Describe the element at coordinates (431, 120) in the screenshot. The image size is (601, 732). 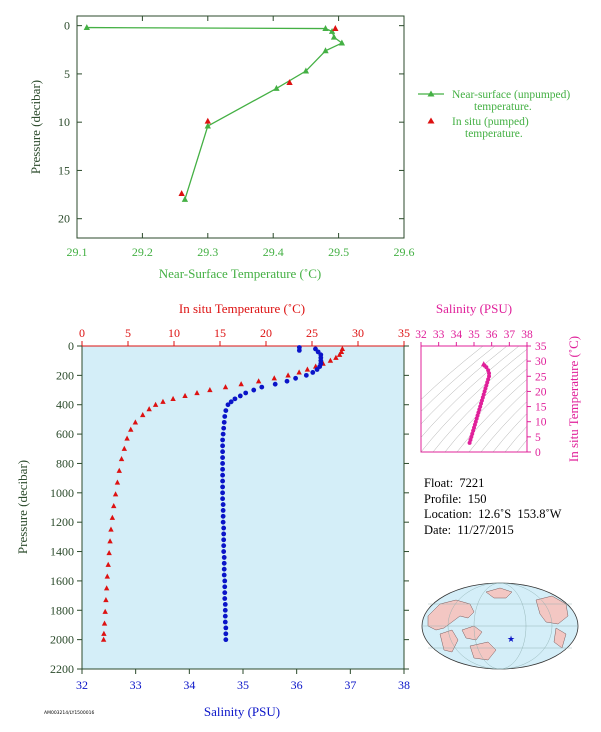
I see `legend-red-triangle` at that location.